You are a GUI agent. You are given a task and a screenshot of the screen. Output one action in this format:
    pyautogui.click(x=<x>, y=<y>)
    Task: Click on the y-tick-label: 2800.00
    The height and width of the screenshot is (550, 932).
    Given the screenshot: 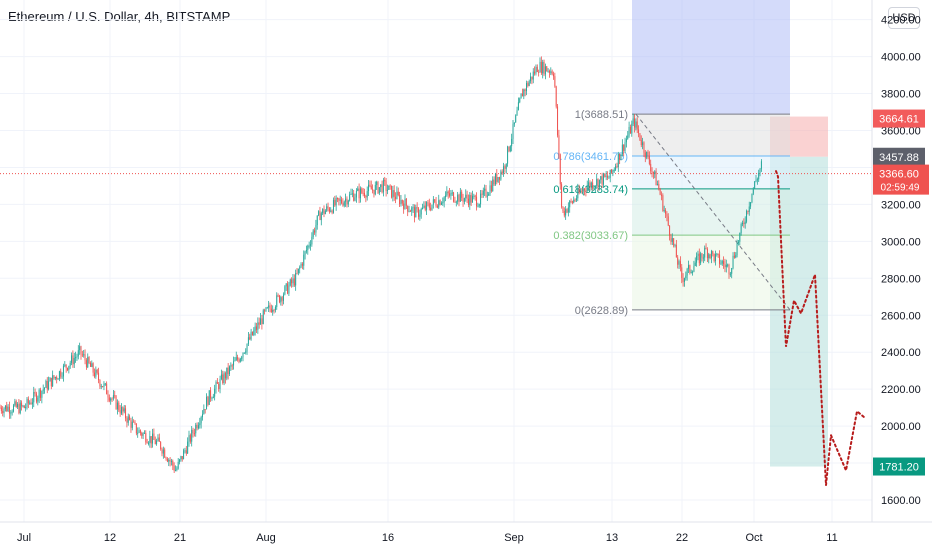 What is the action you would take?
    pyautogui.click(x=901, y=279)
    